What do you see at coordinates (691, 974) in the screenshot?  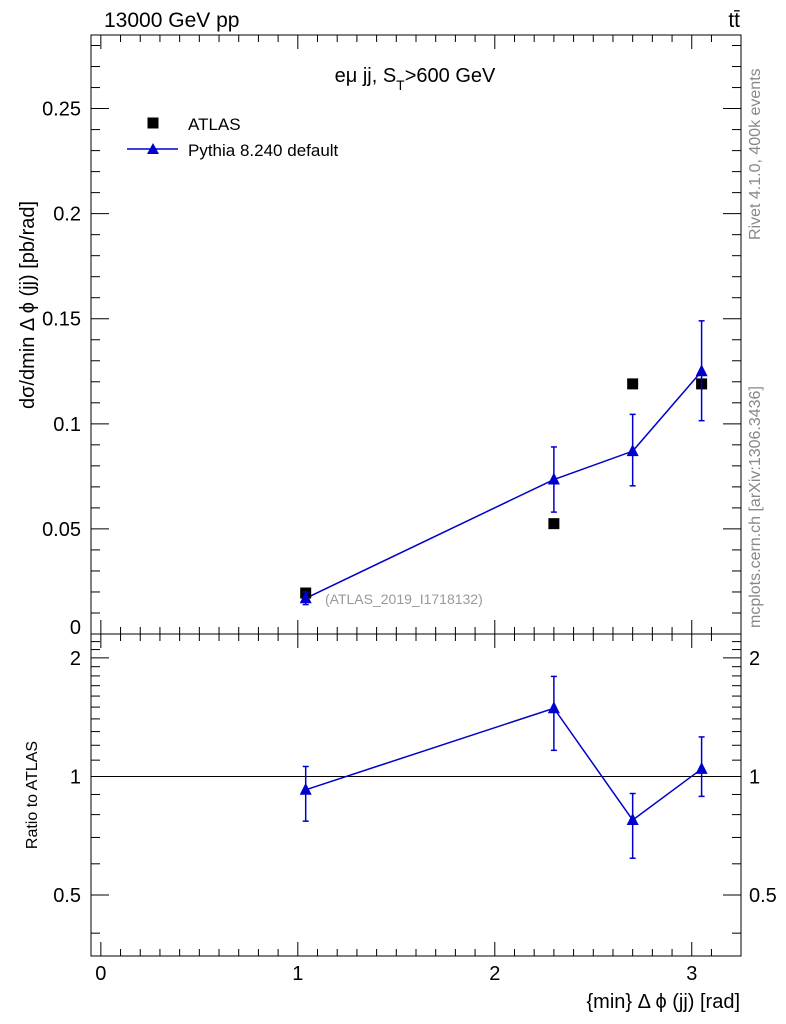 I see `x-tick-label: 3` at bounding box center [691, 974].